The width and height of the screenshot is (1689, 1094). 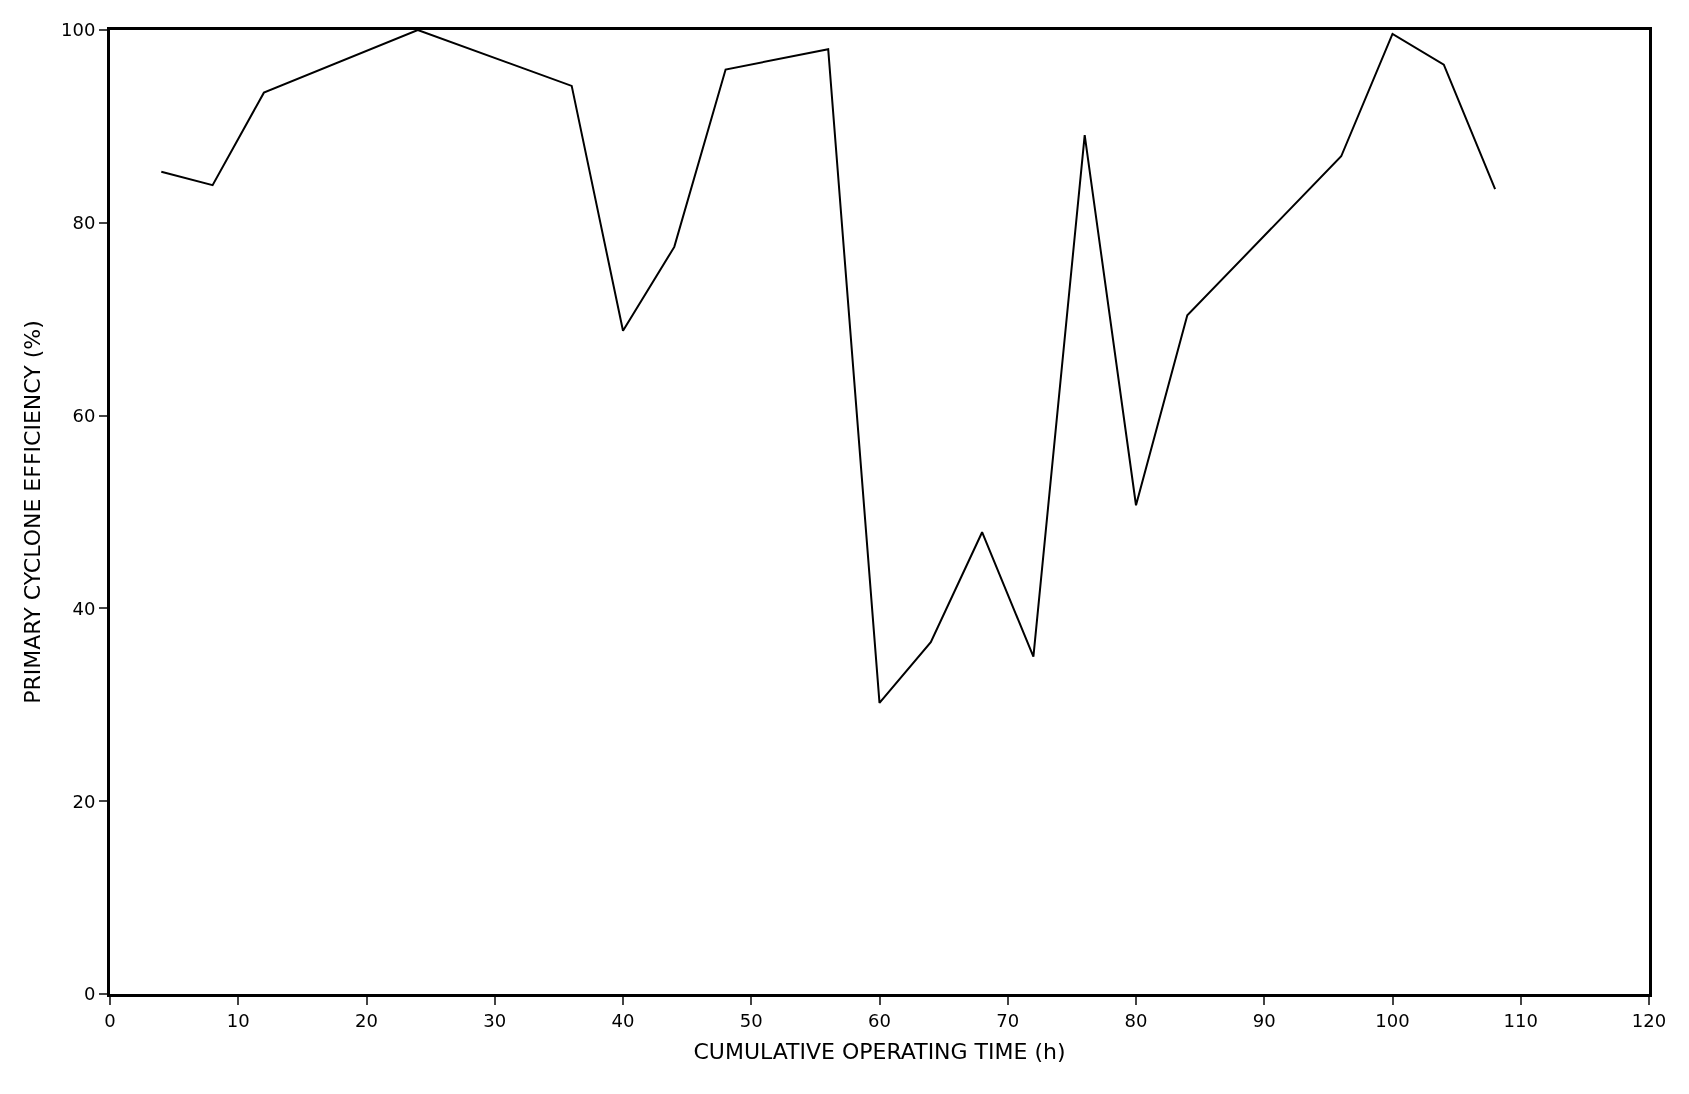 I want to click on x-tick-label: 120, so click(x=1649, y=1020).